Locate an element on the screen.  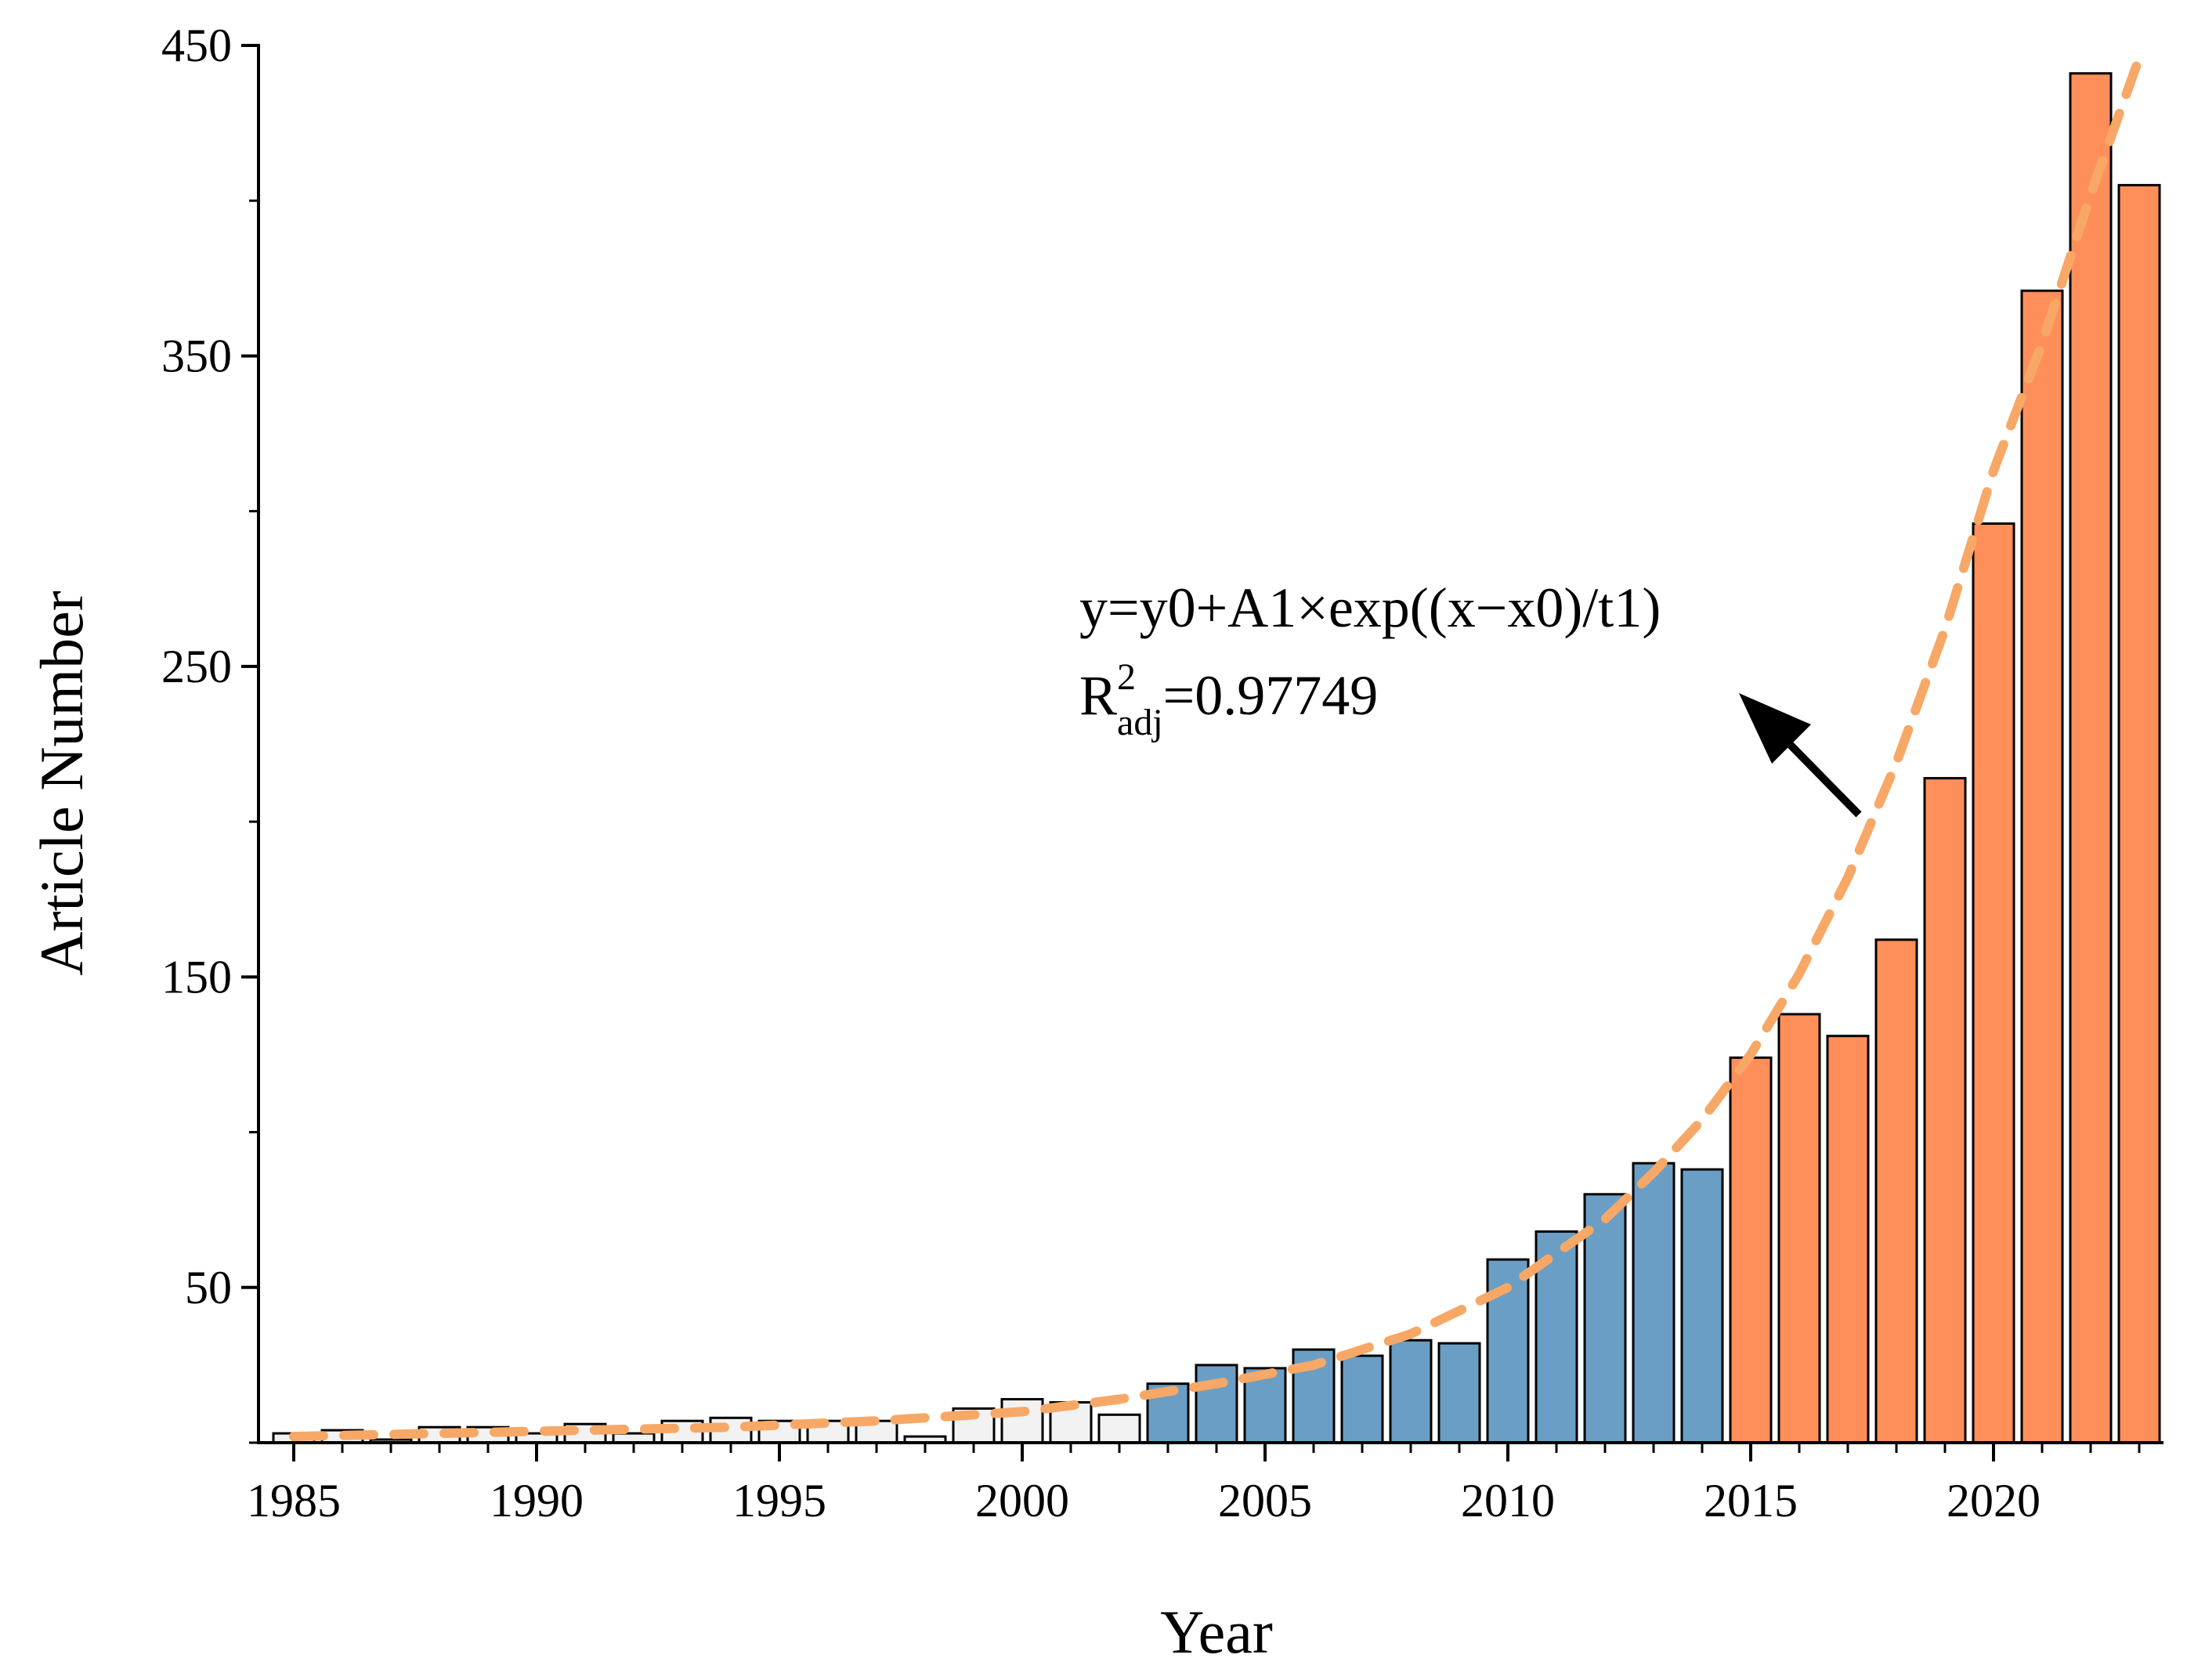
x-tick-label-2010: 2010 is located at coordinates (1508, 1500).